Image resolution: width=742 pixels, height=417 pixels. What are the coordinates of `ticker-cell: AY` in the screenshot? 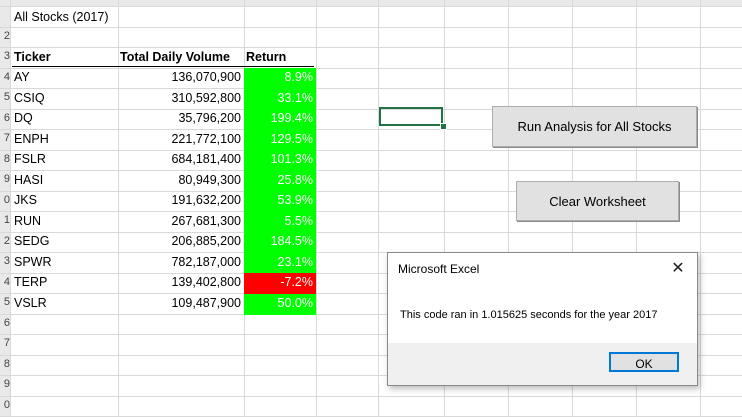 It's located at (22, 77).